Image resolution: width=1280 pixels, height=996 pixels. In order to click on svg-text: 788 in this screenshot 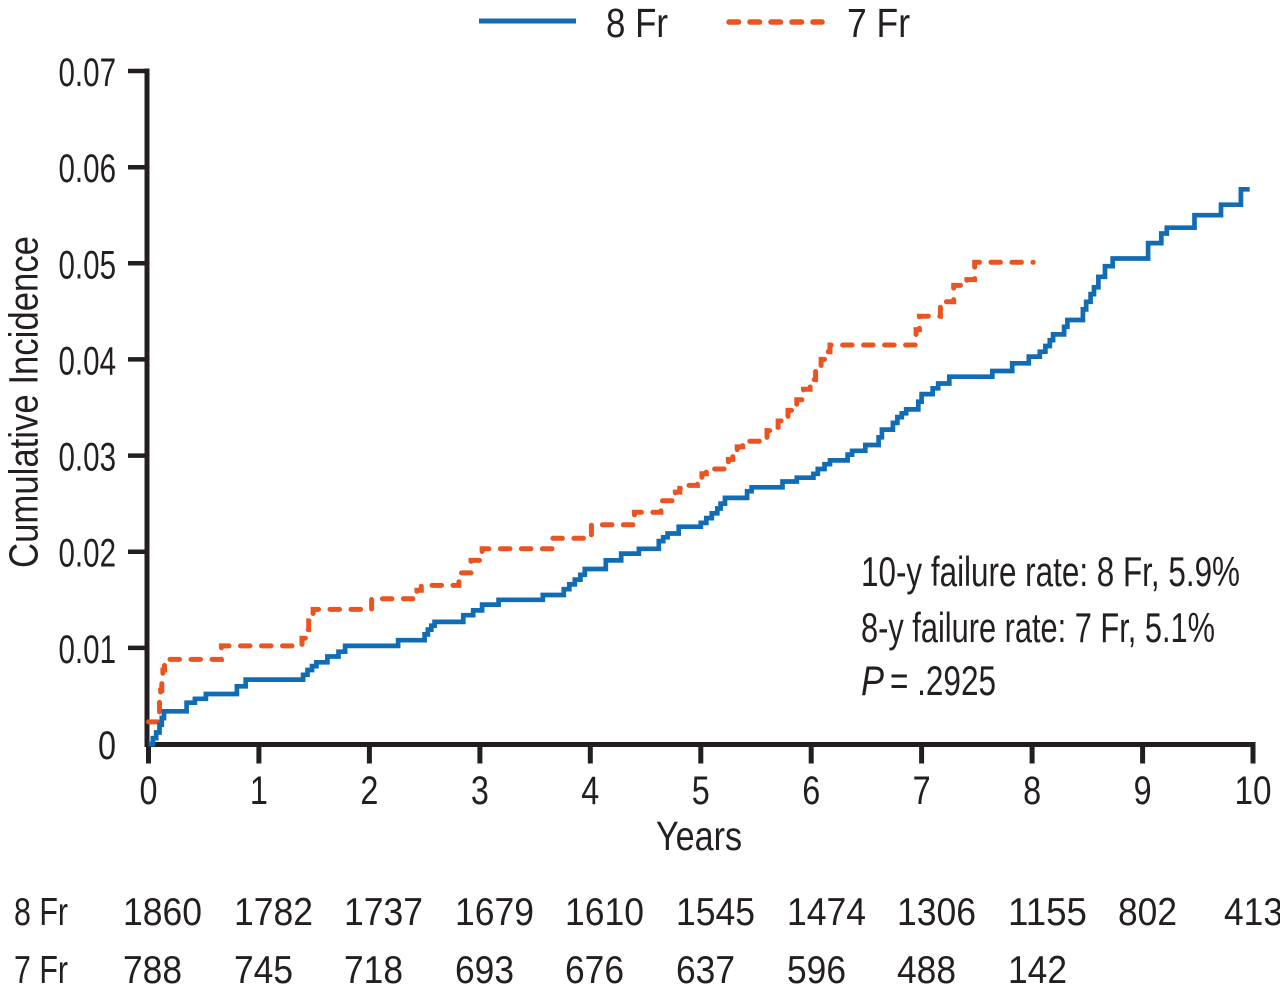, I will do `click(152, 970)`.